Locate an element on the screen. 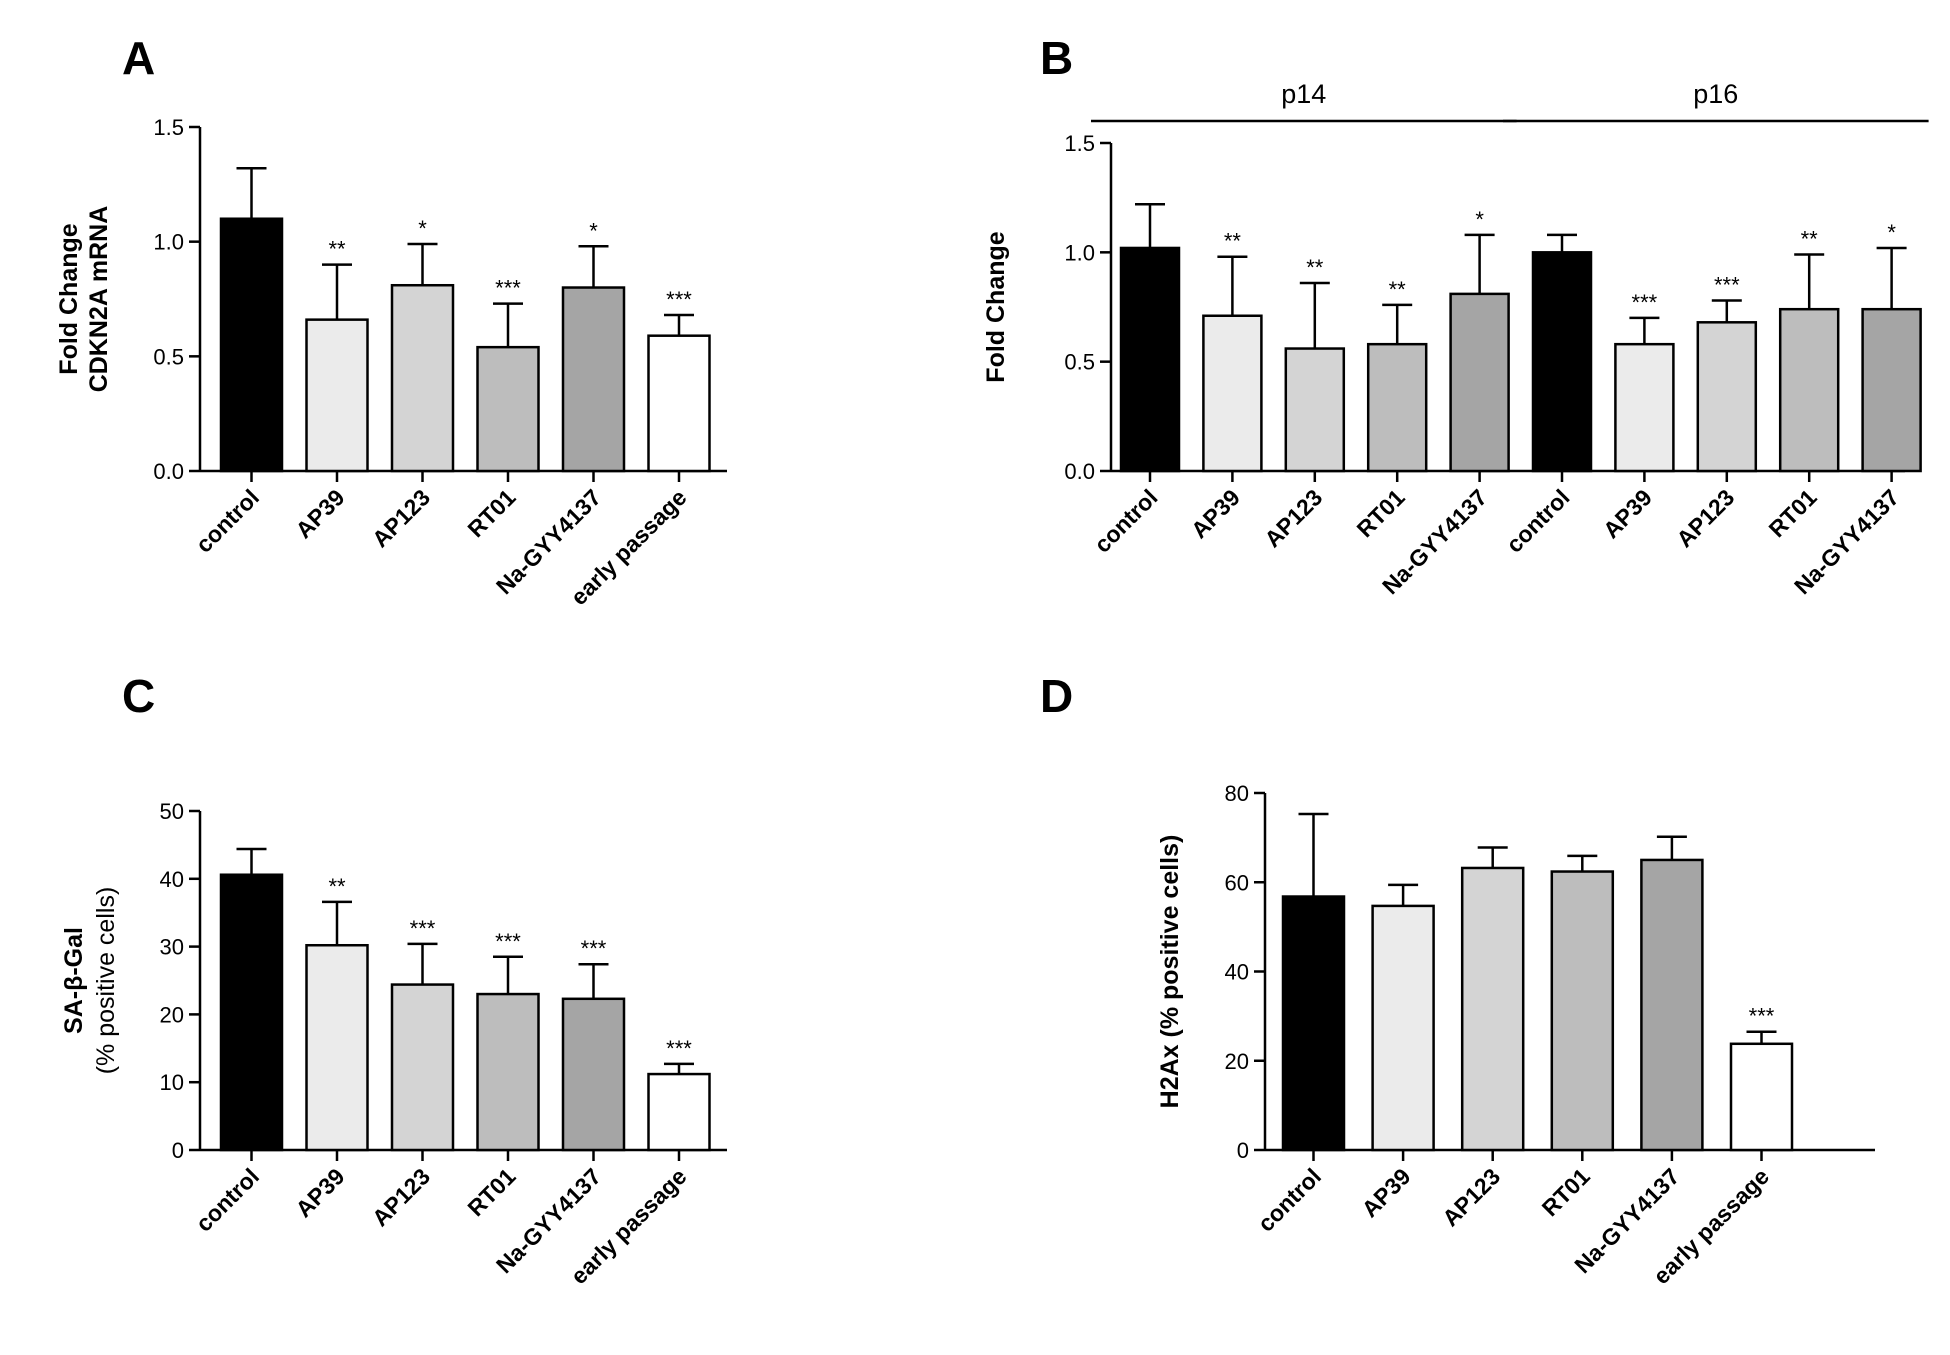 This screenshot has width=1950, height=1355. y-tick-label-a: 0.5 is located at coordinates (168, 356).